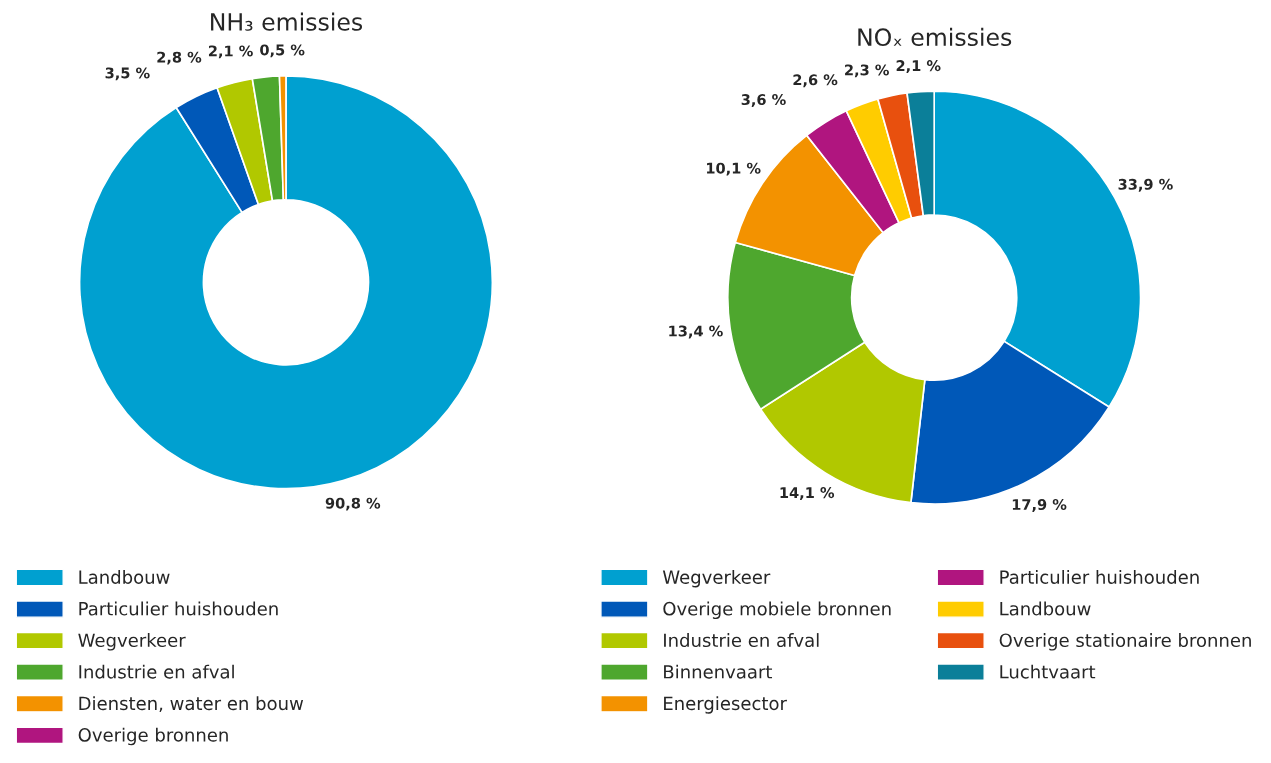 The image size is (1271, 763). What do you see at coordinates (763, 100) in the screenshot?
I see `data-label: 3,6 %` at bounding box center [763, 100].